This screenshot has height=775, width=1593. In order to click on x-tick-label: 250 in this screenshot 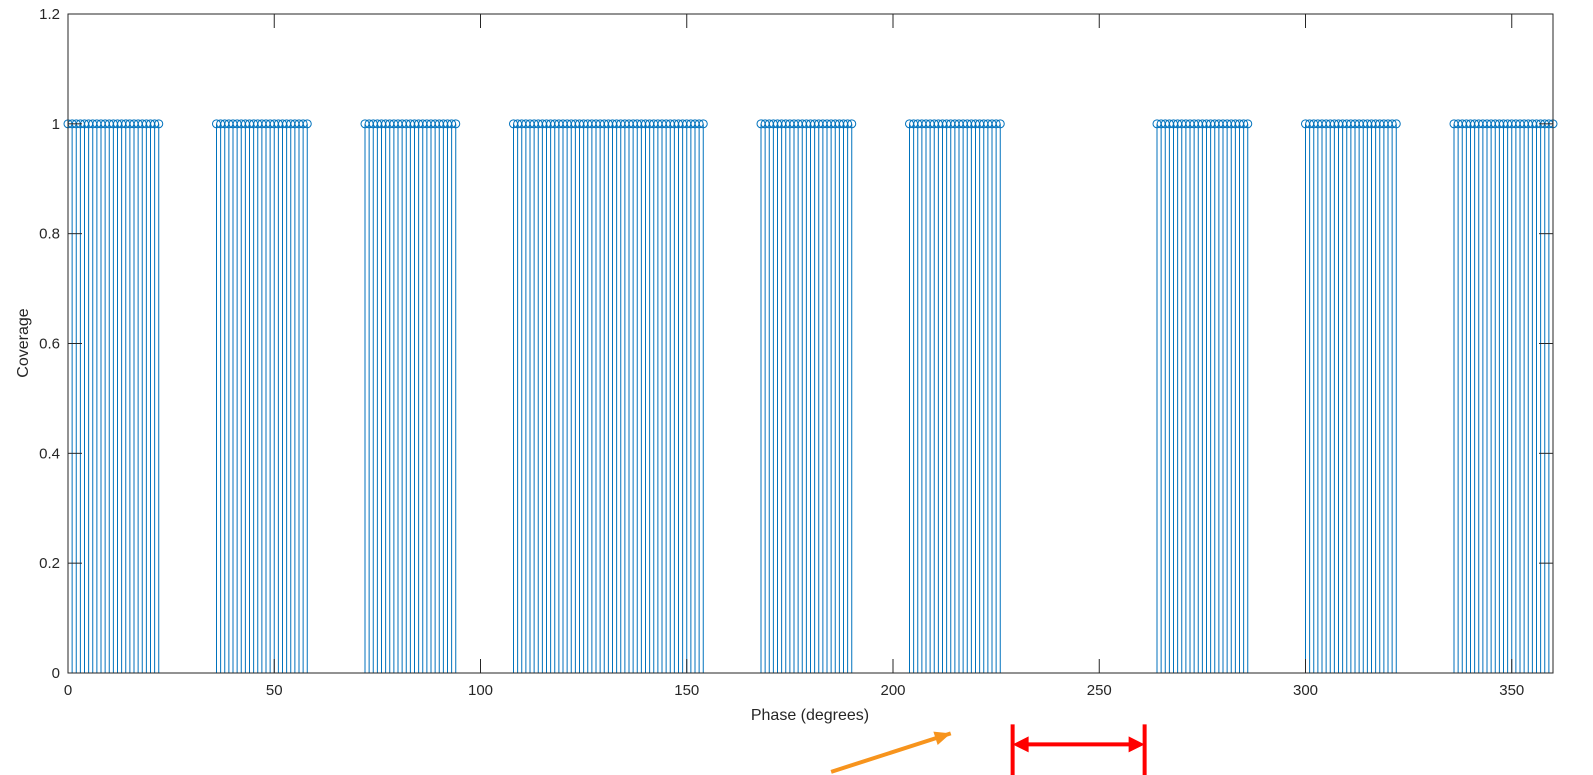, I will do `click(1099, 690)`.